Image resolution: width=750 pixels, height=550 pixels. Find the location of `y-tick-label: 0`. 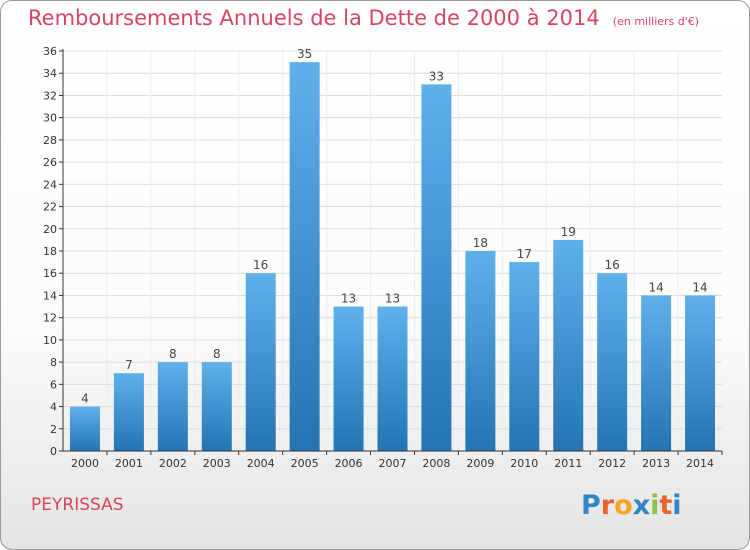

y-tick-label: 0 is located at coordinates (53, 451).